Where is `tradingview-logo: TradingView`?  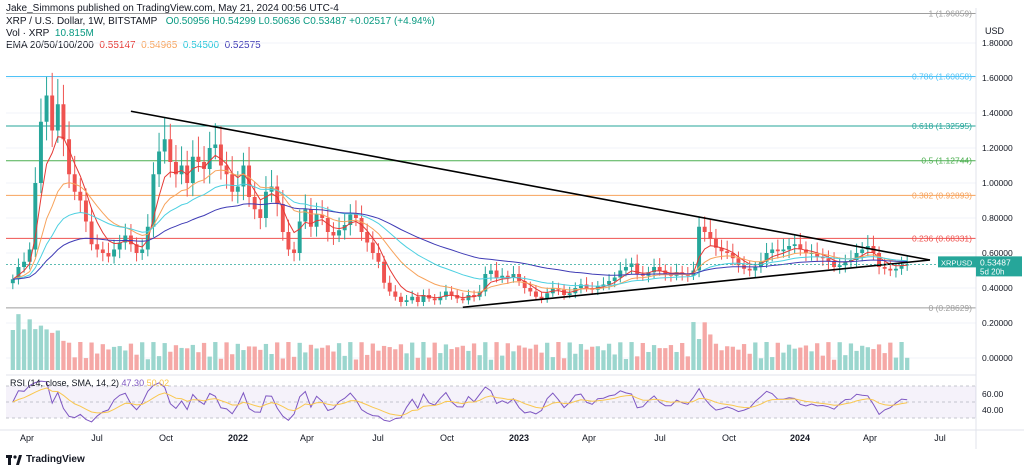
tradingview-logo: TradingView is located at coordinates (45, 459).